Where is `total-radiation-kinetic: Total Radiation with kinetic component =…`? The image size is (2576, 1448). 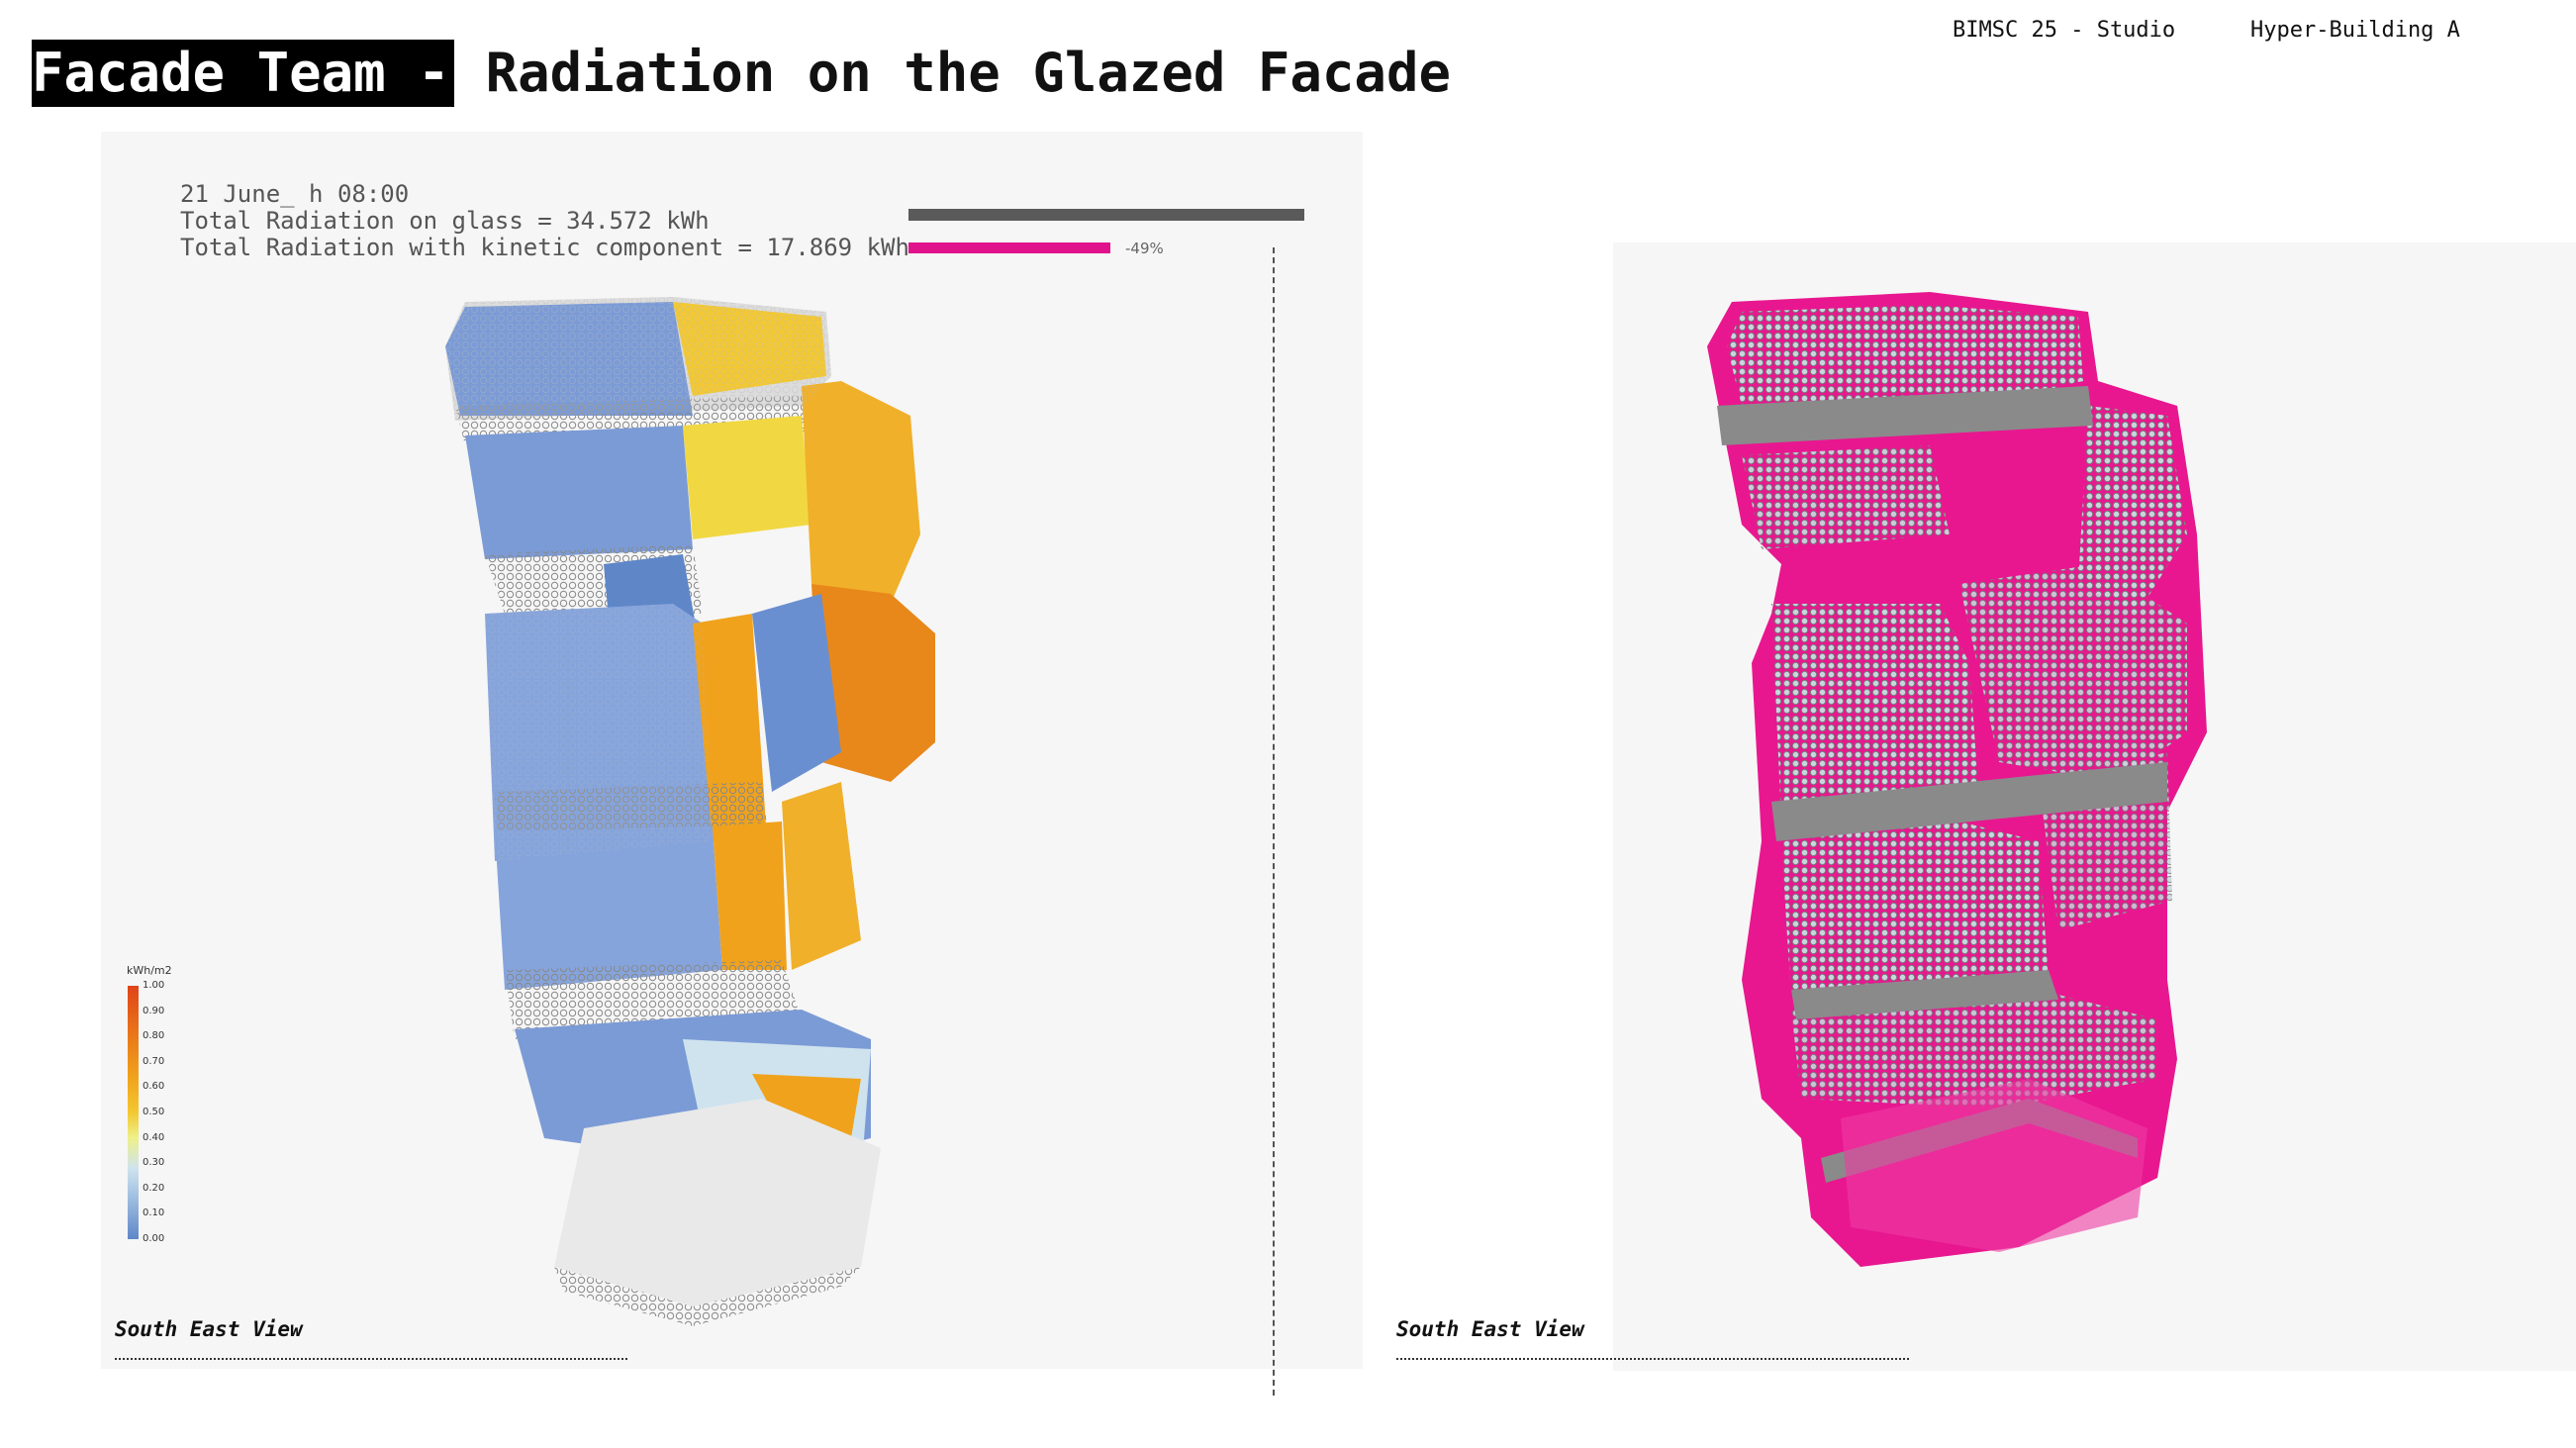
total-radiation-kinetic: Total Radiation with kinetic component =… is located at coordinates (544, 248).